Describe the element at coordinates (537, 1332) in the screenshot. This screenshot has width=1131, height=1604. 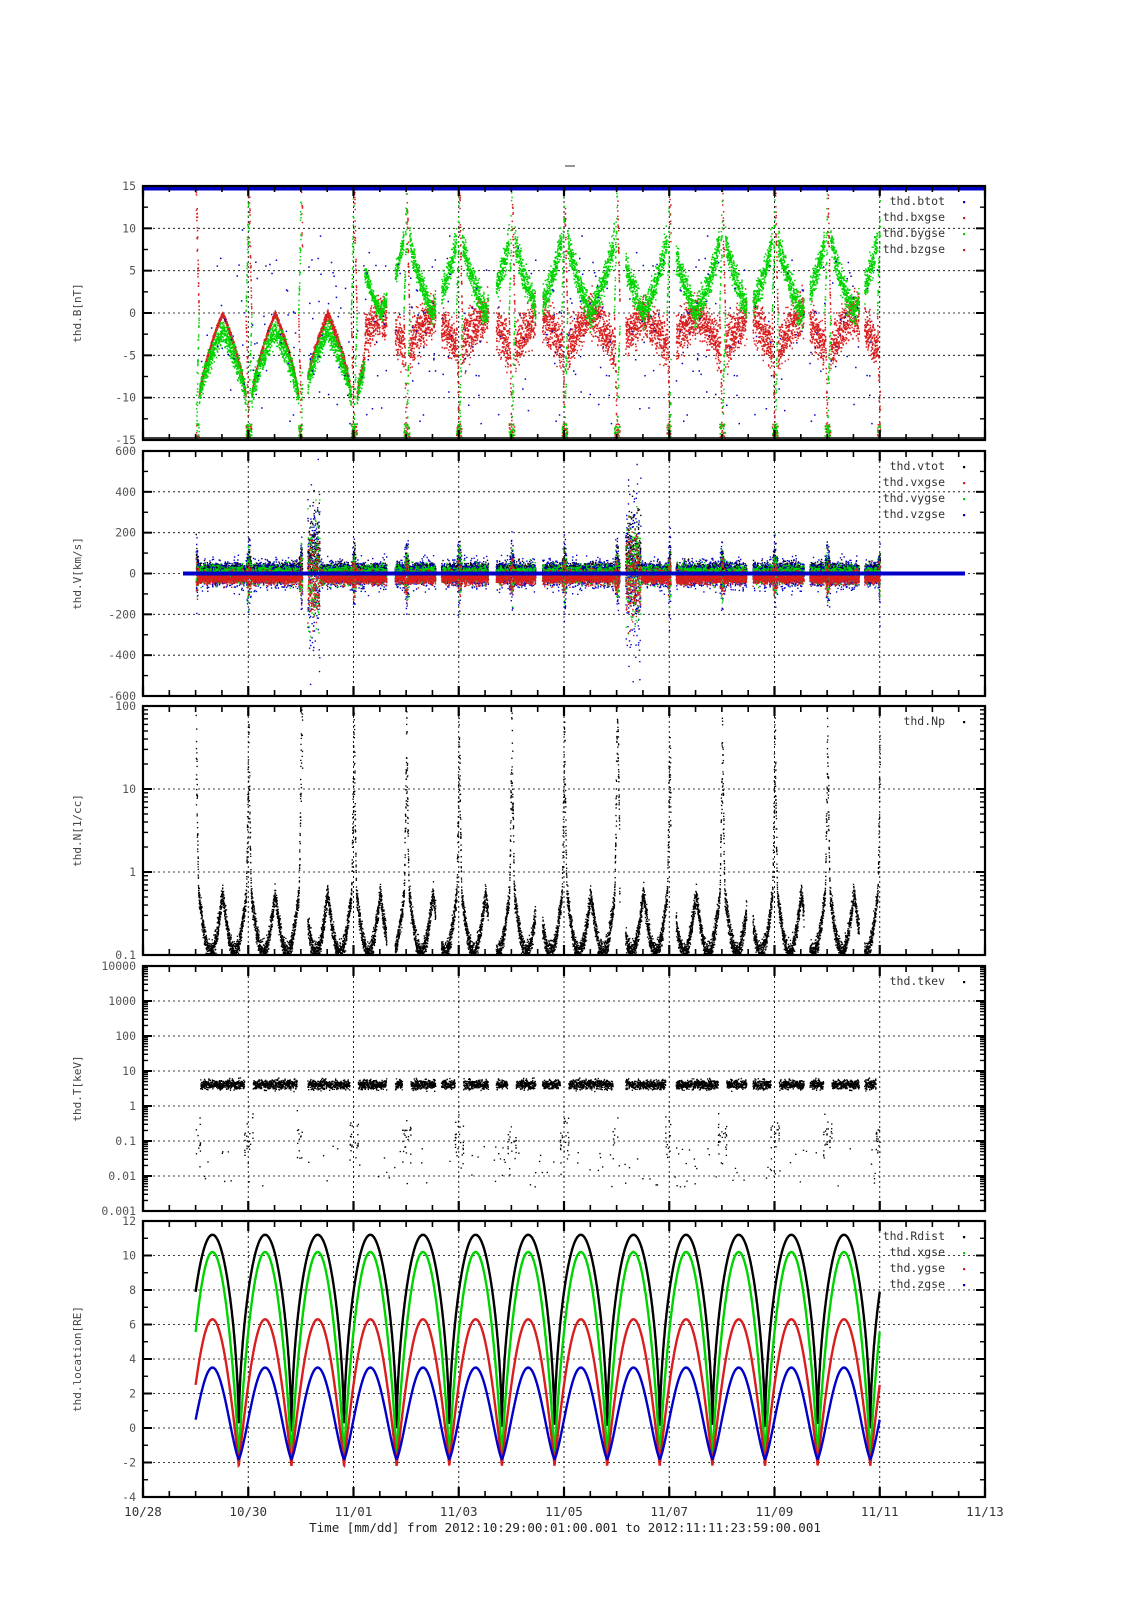
I see `location-curve-thd-Rdist` at that location.